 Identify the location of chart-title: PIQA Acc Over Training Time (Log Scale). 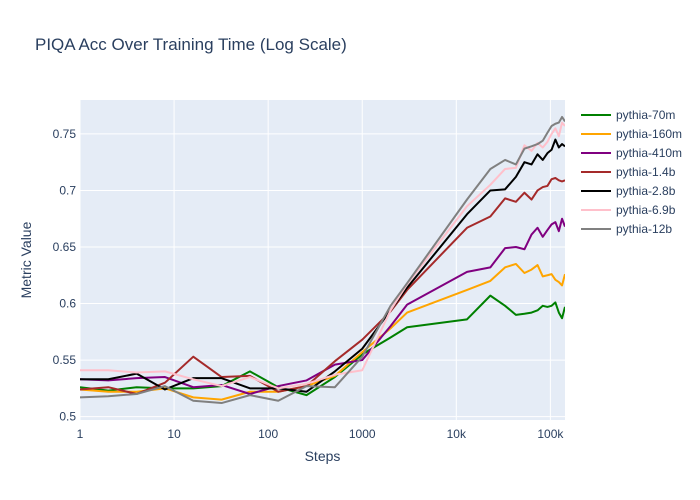
(191, 44).